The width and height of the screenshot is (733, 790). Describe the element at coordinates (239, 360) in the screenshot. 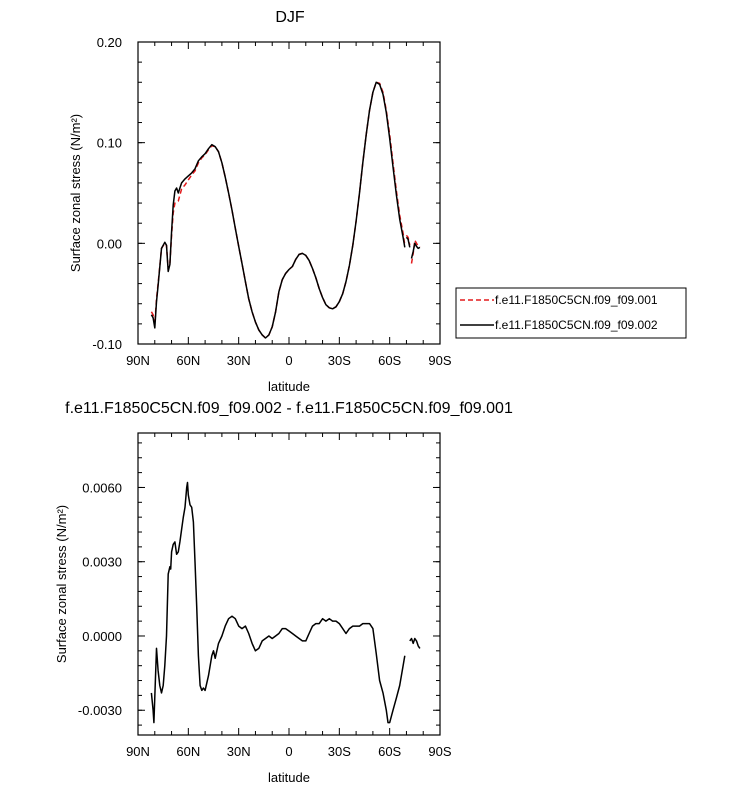

I see `top-xtick-label: 30N` at that location.